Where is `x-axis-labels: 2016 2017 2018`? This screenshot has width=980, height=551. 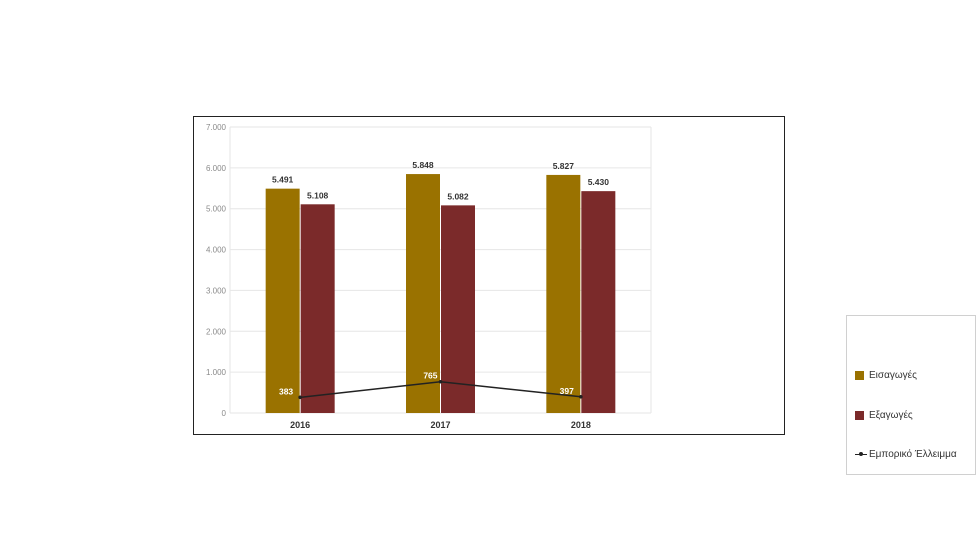
x-axis-labels: 2016 2017 2018 is located at coordinates (440, 425).